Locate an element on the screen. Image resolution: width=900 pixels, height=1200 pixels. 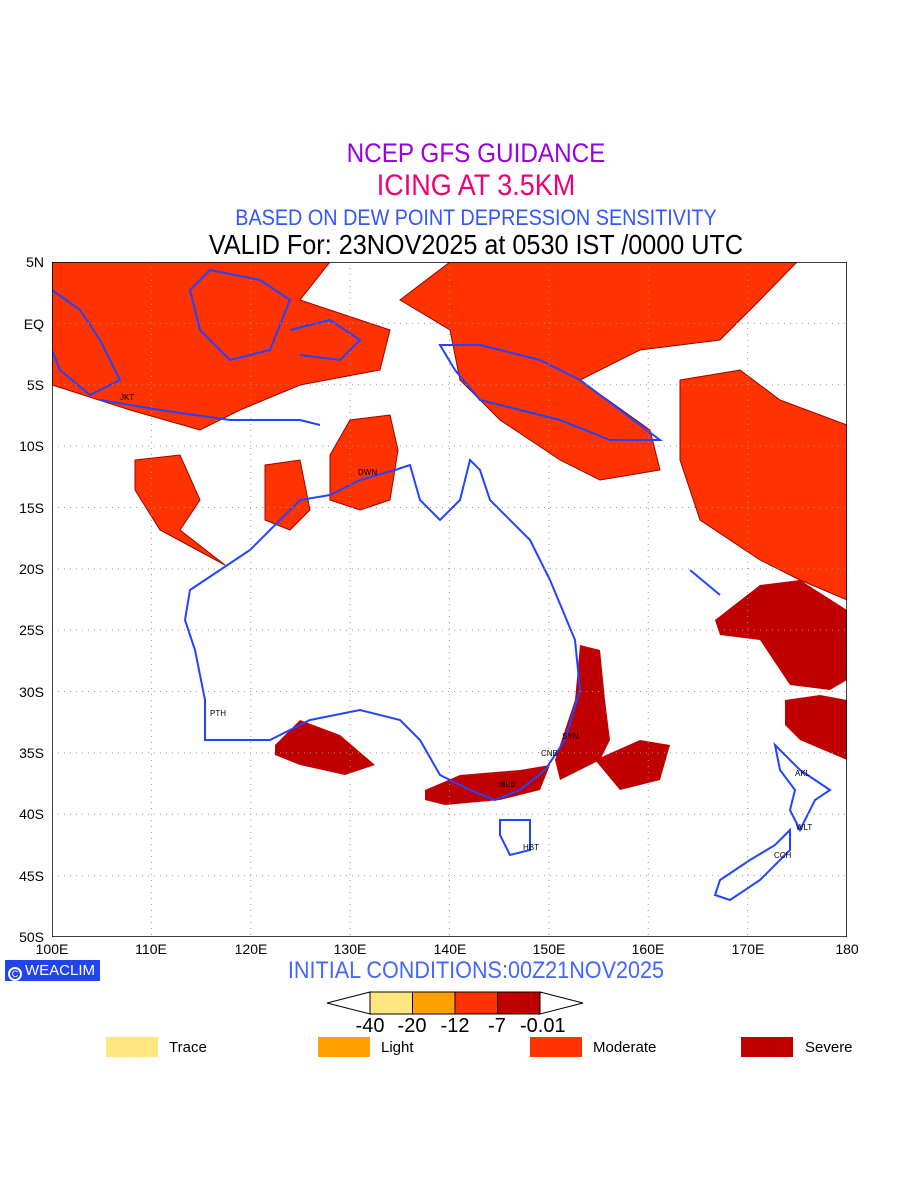
legend-label-severe: Severe is located at coordinates (829, 1047).